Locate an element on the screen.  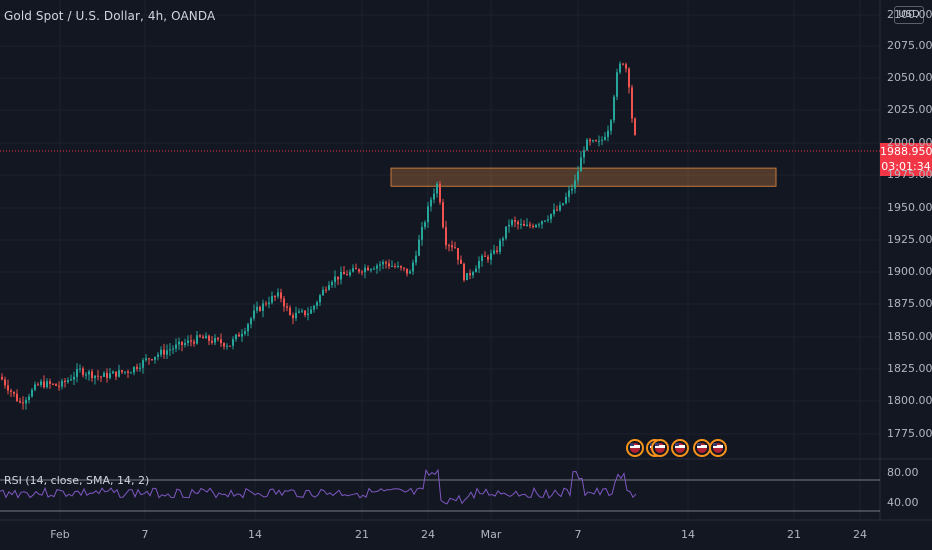
currency-badge: USD is located at coordinates (909, 15).